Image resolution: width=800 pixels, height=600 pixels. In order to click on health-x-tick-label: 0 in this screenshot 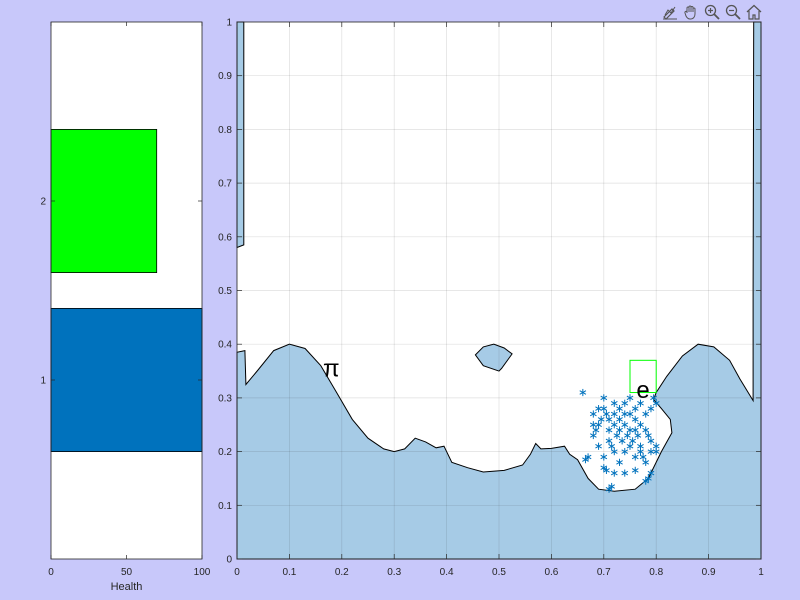, I will do `click(51, 572)`.